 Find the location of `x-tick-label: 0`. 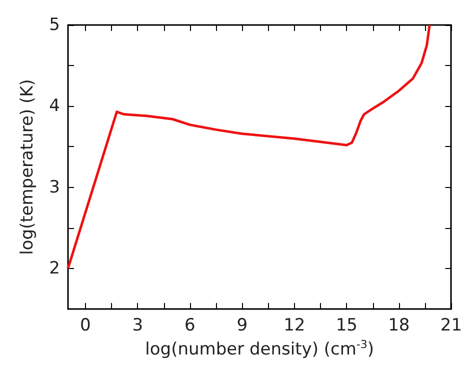

x-tick-label: 0 is located at coordinates (85, 326).